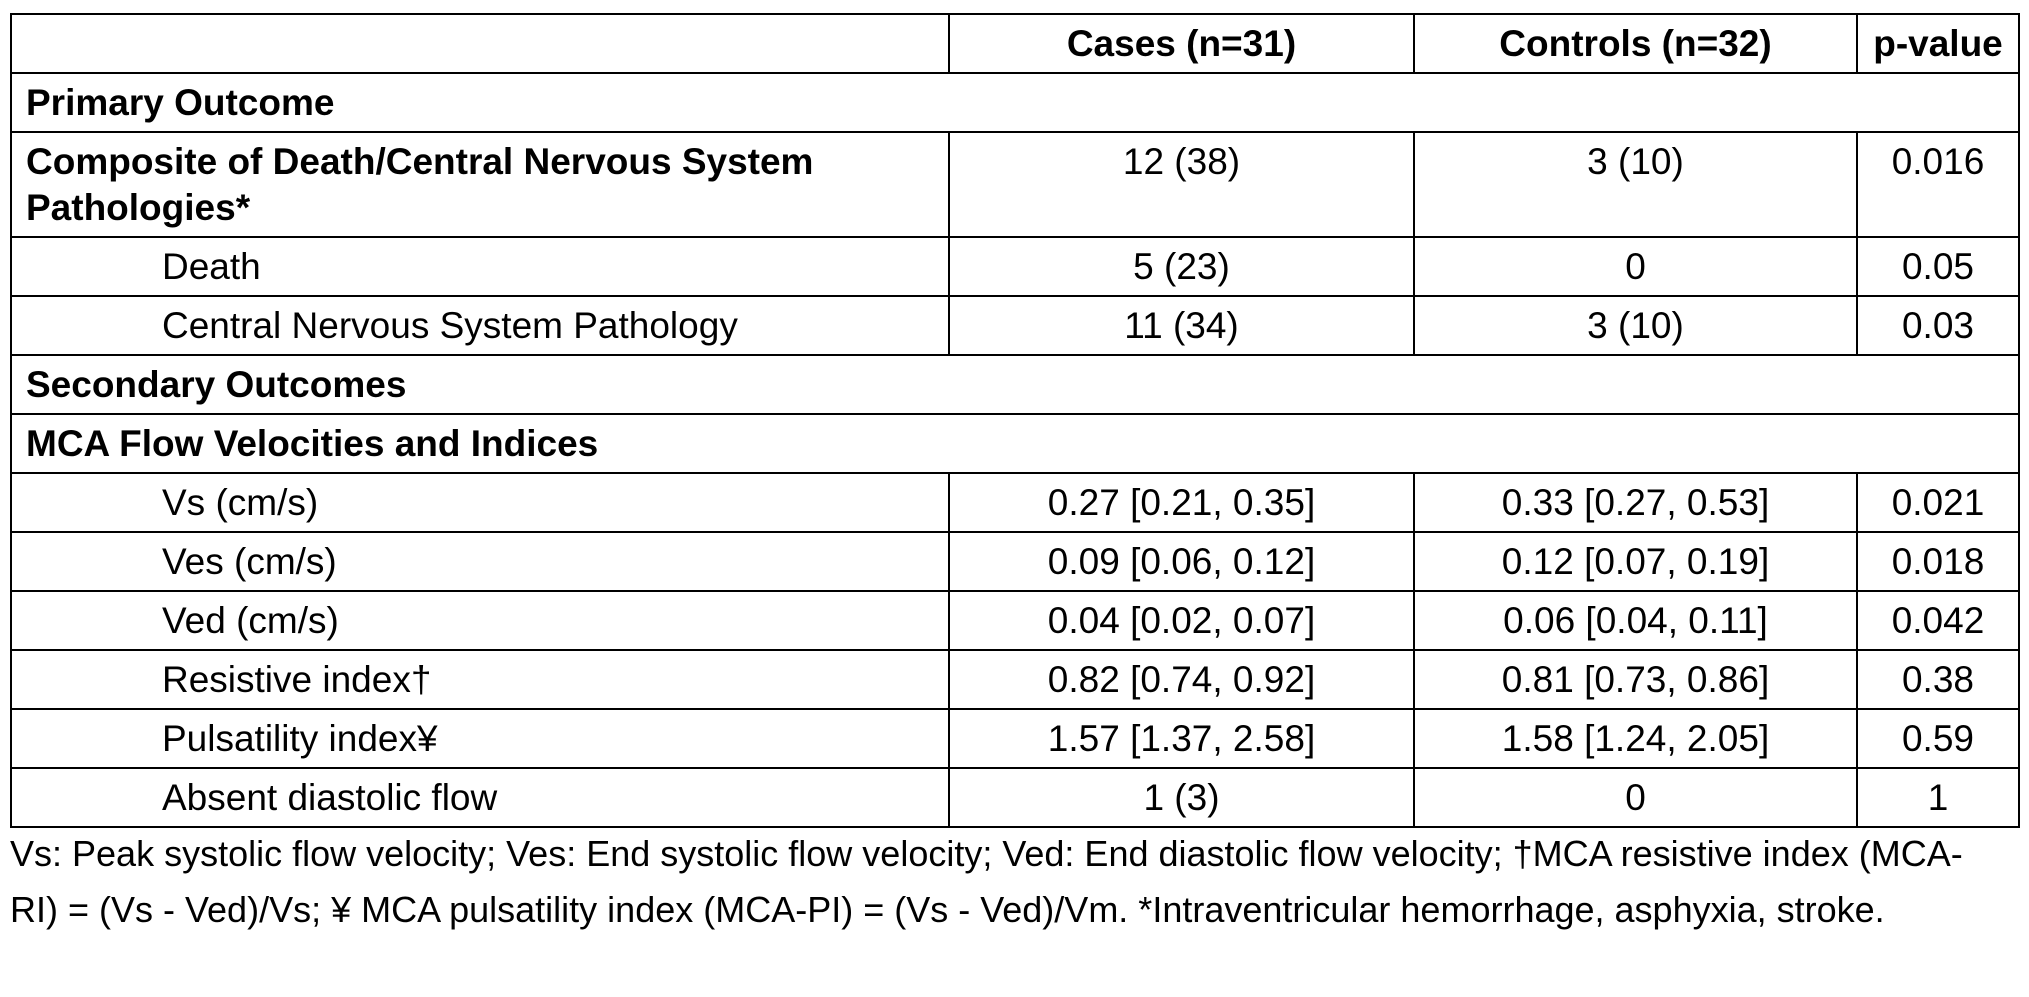 This screenshot has height=997, width=2029. Describe the element at coordinates (1938, 679) in the screenshot. I see `row-pvalue: 0.38` at that location.